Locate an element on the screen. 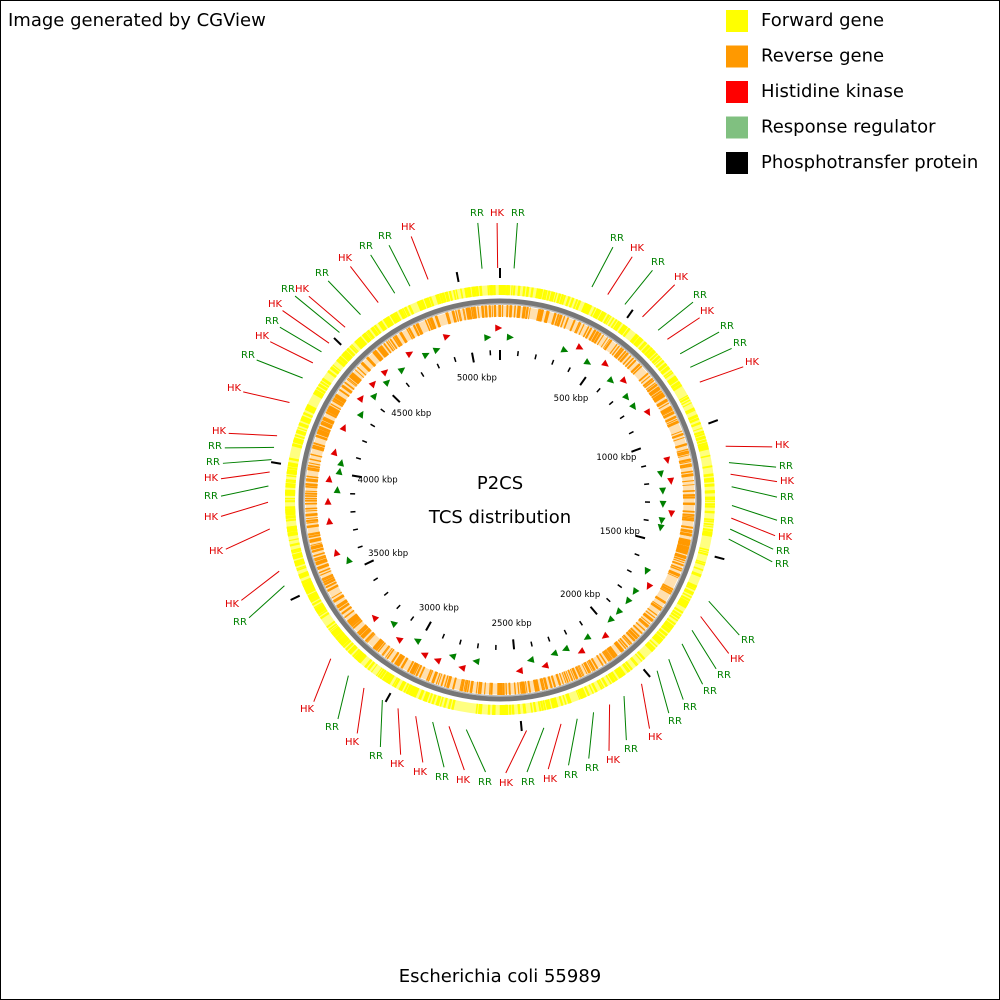 The width and height of the screenshot is (1000, 1000). scale-tick is located at coordinates (644, 466).